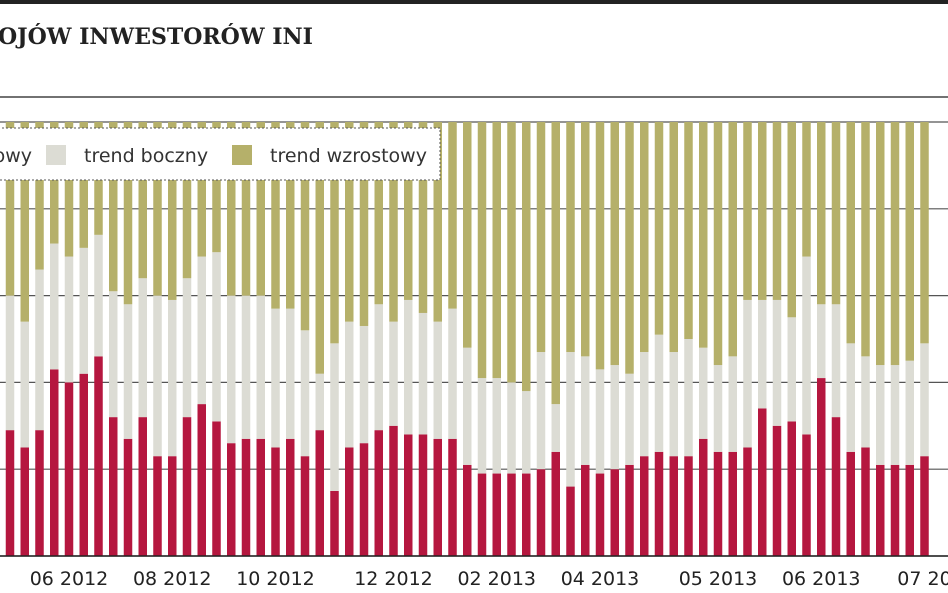 The width and height of the screenshot is (948, 593). Describe the element at coordinates (146, 156) in the screenshot. I see `legend-label: trend boczny` at that location.